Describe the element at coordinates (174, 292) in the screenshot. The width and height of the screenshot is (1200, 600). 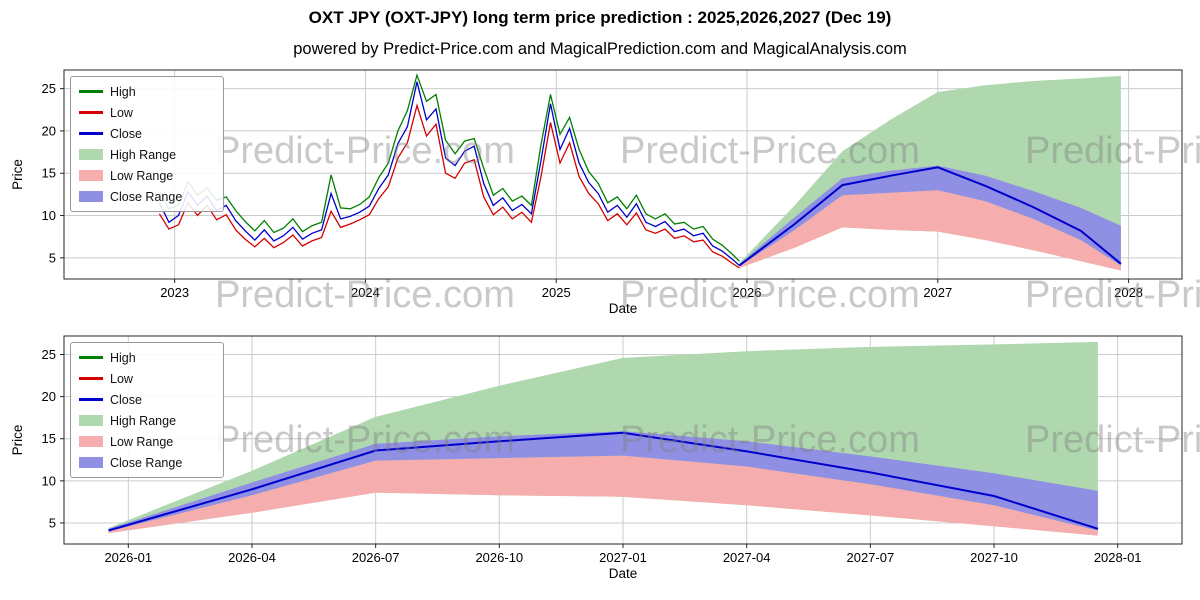
I see `x-tick-label: 2023` at that location.